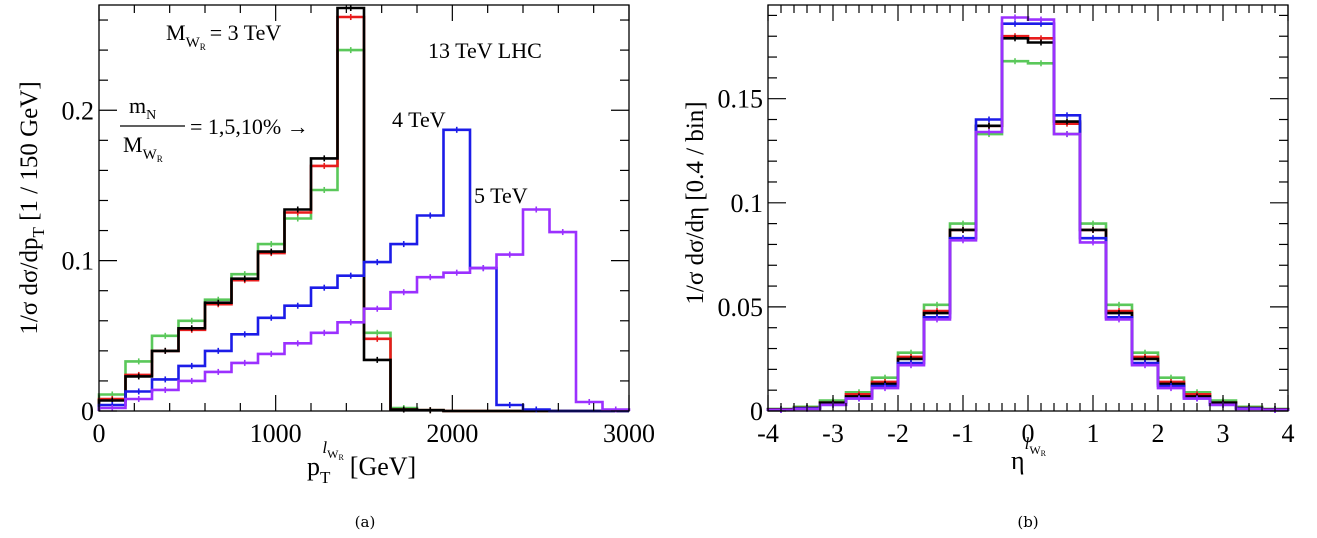  I want to click on x-tick-label: 3, so click(1223, 433).